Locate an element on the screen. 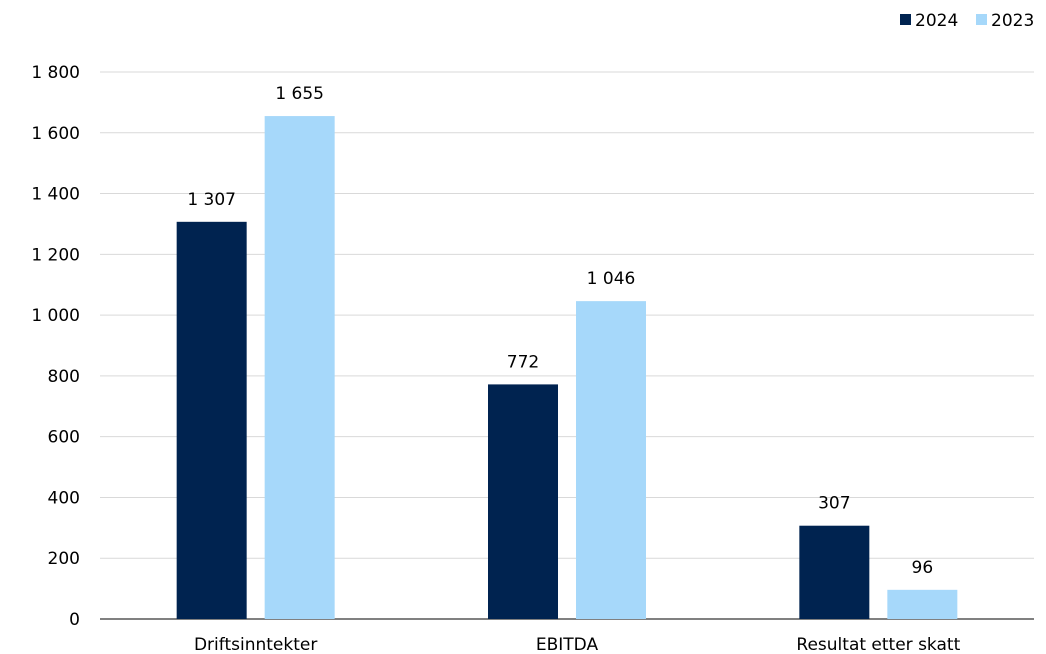  data-label: 1 655 is located at coordinates (299, 94).